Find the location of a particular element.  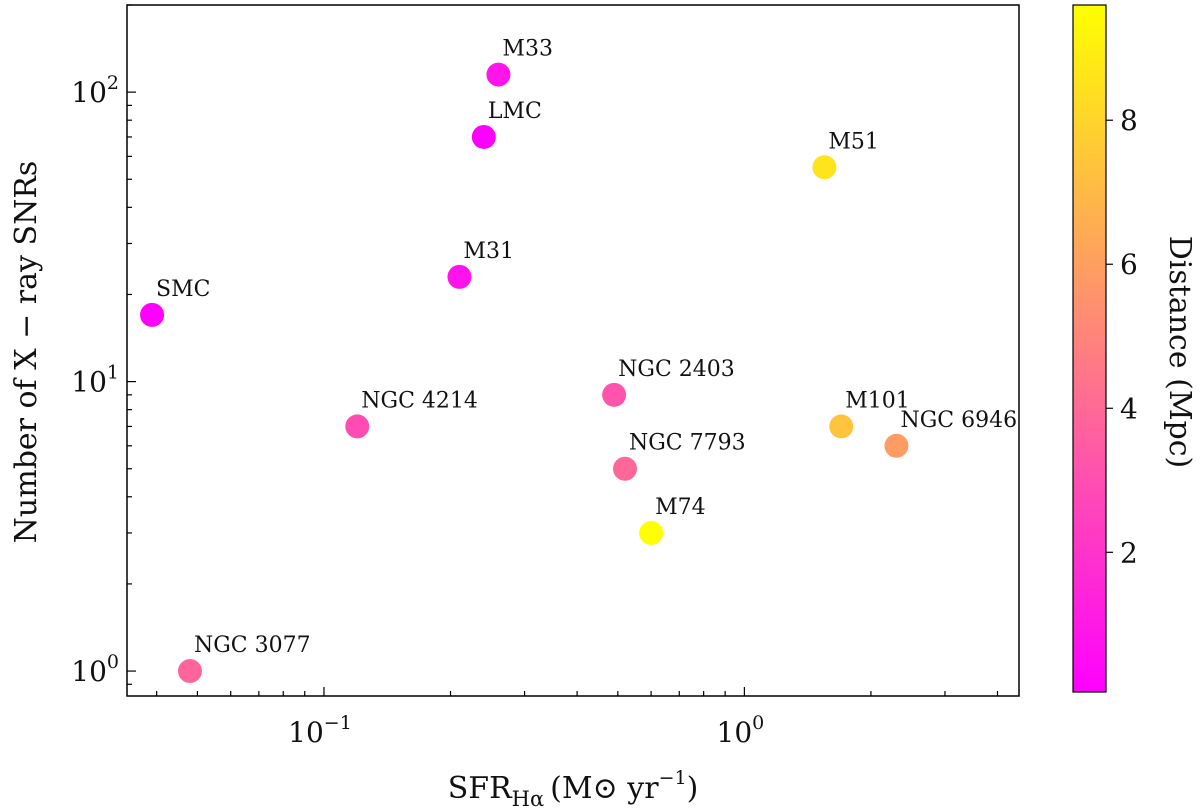

colorbar-ticks: 2 4 6 8 is located at coordinates (1122, 336).